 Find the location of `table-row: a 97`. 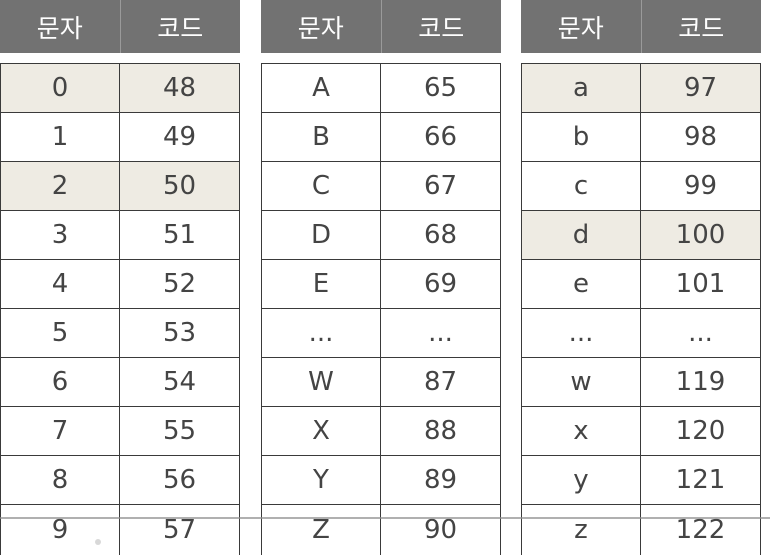

table-row: a 97 is located at coordinates (641, 88).